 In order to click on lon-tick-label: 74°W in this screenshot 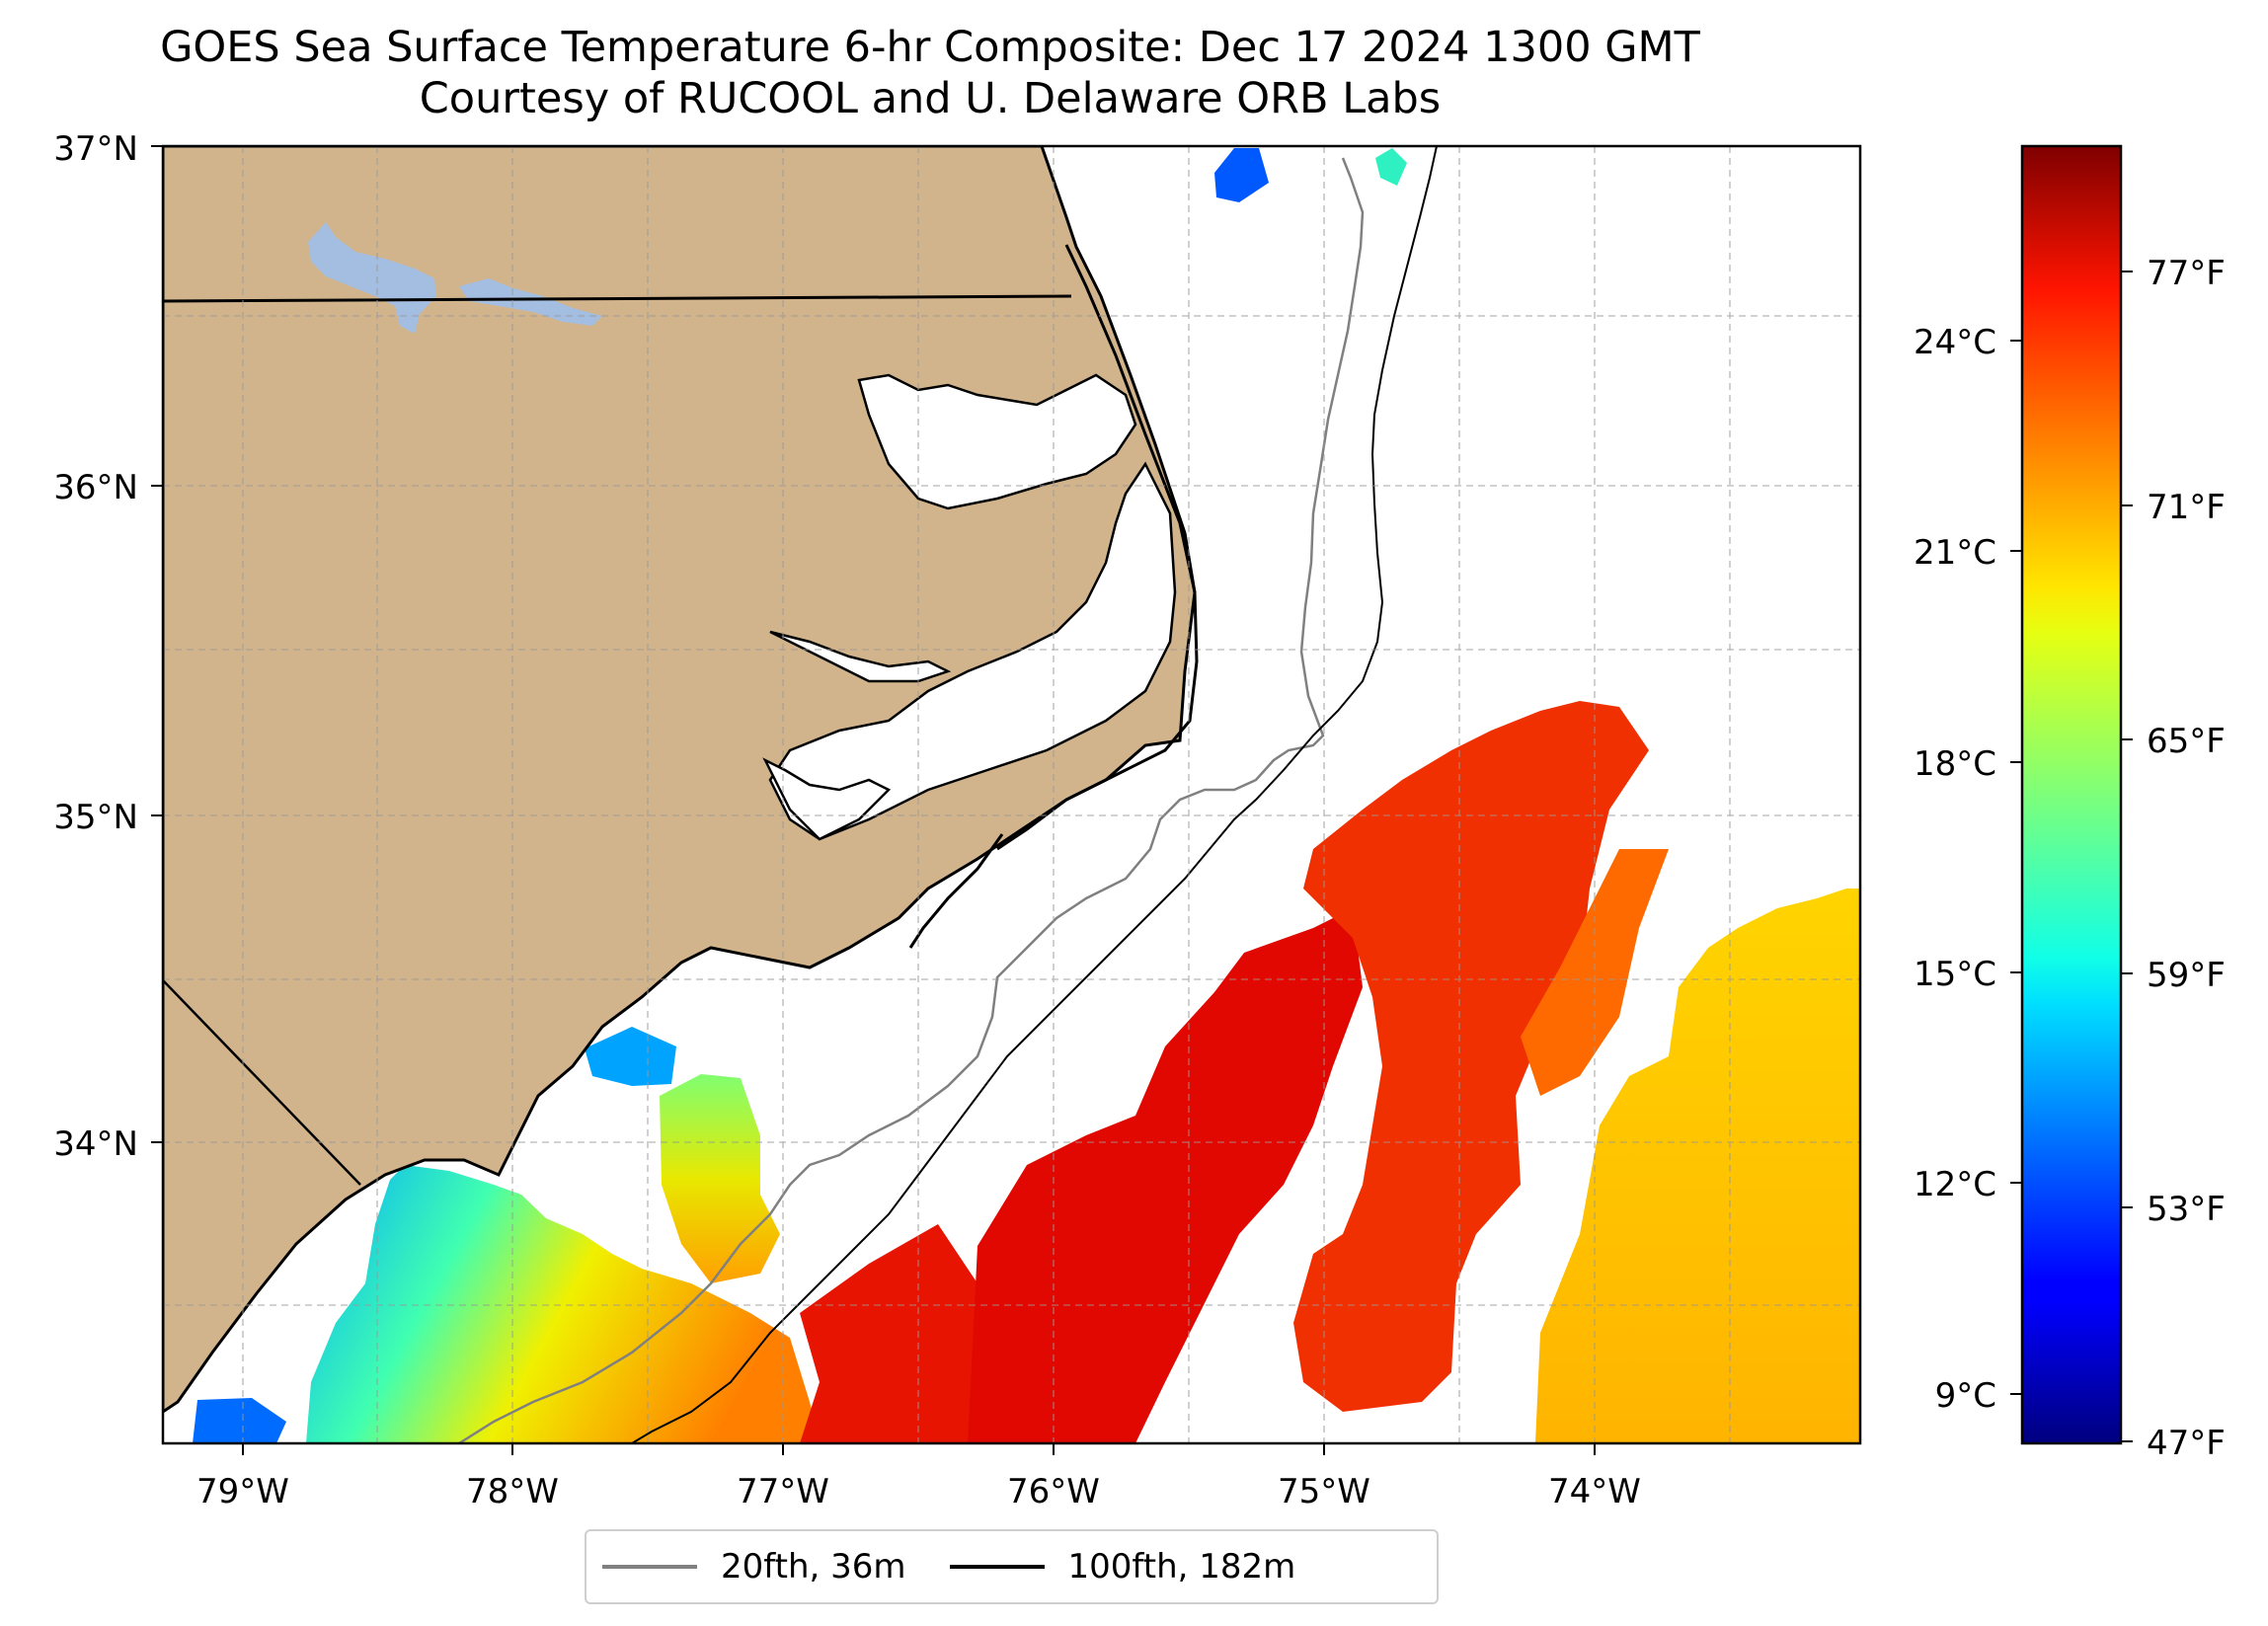, I will do `click(1594, 1491)`.